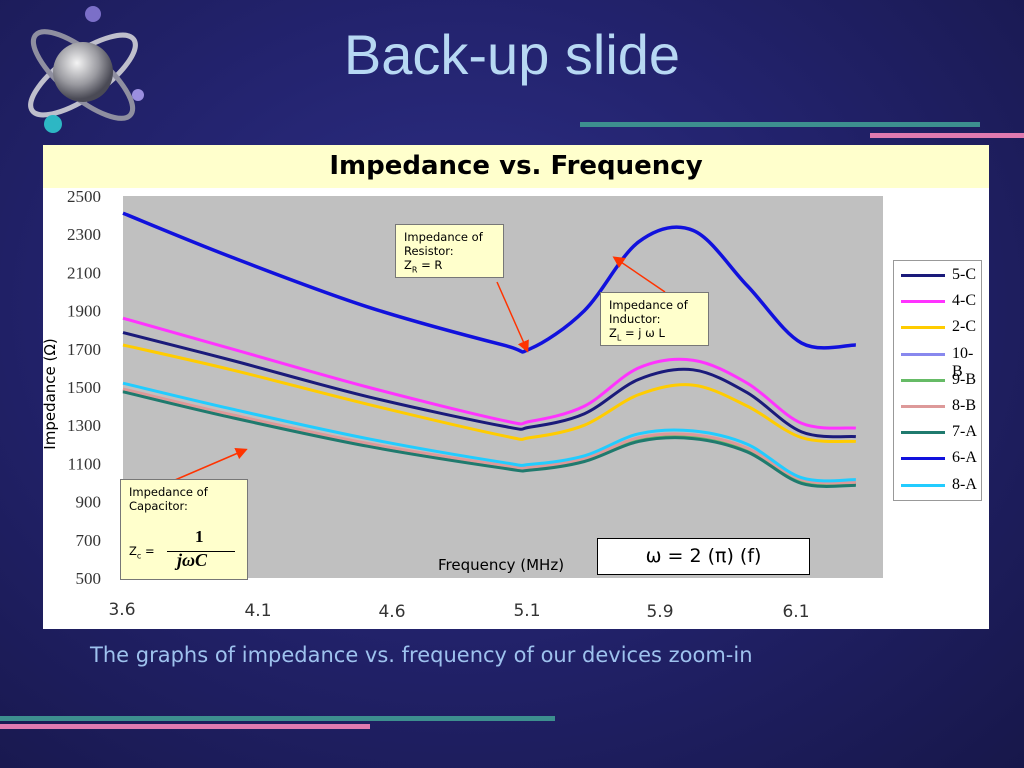 The height and width of the screenshot is (768, 1024). Describe the element at coordinates (192, 560) in the screenshot. I see `fraction-denominator: jωC` at that location.